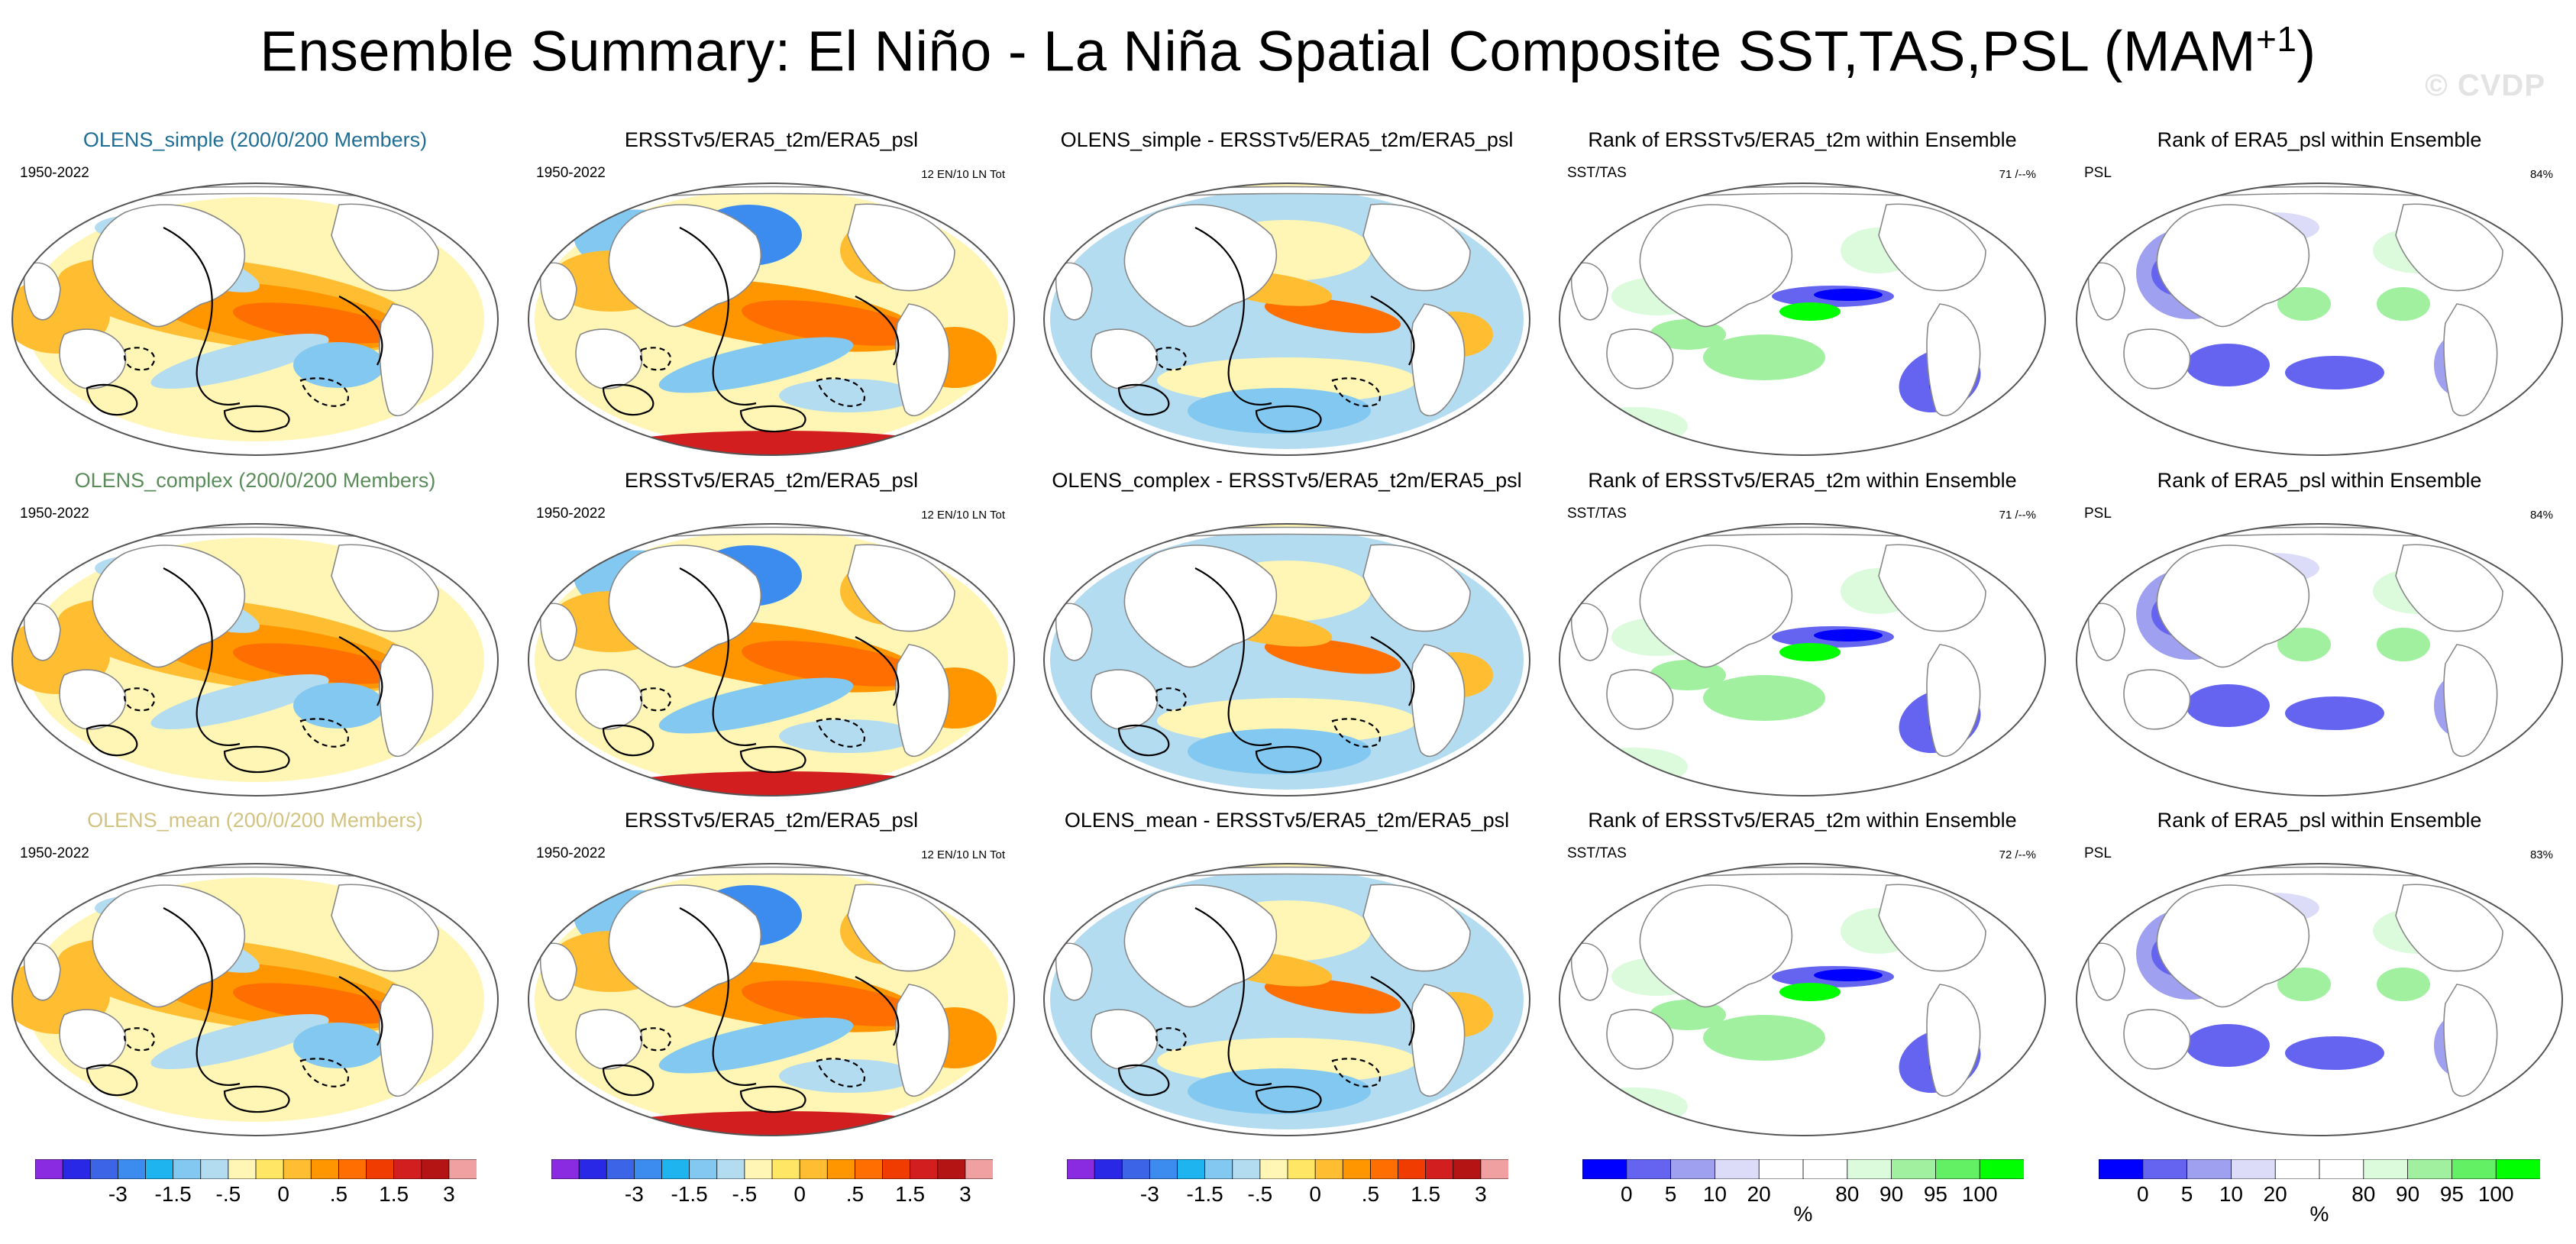  What do you see at coordinates (922, 359) in the screenshot?
I see `landmass-south-america` at bounding box center [922, 359].